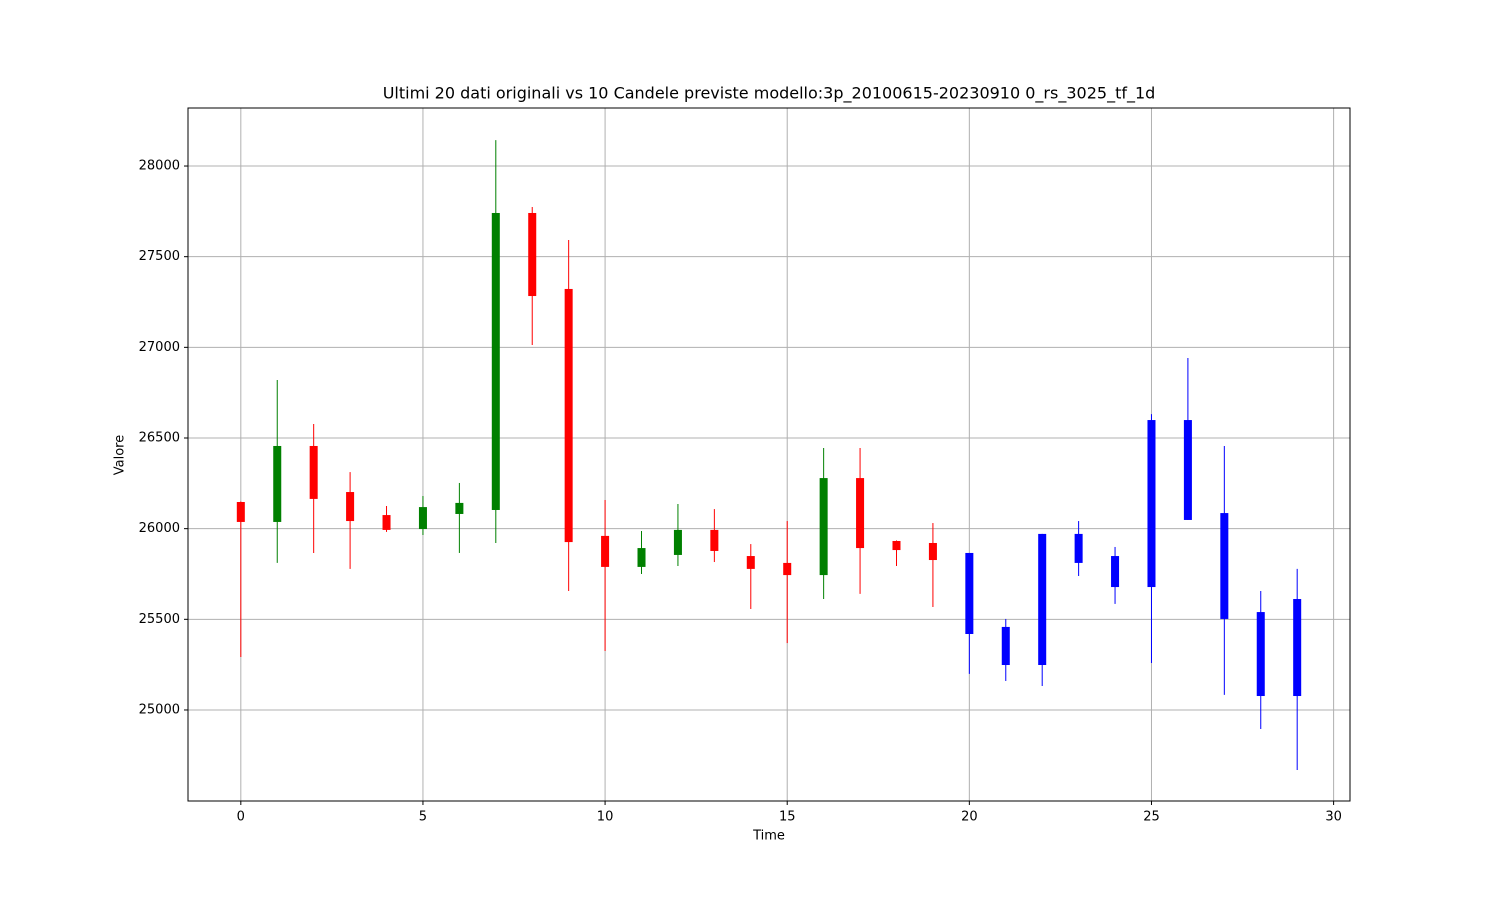 The height and width of the screenshot is (904, 1500). I want to click on x-tick-label: 0, so click(241, 817).